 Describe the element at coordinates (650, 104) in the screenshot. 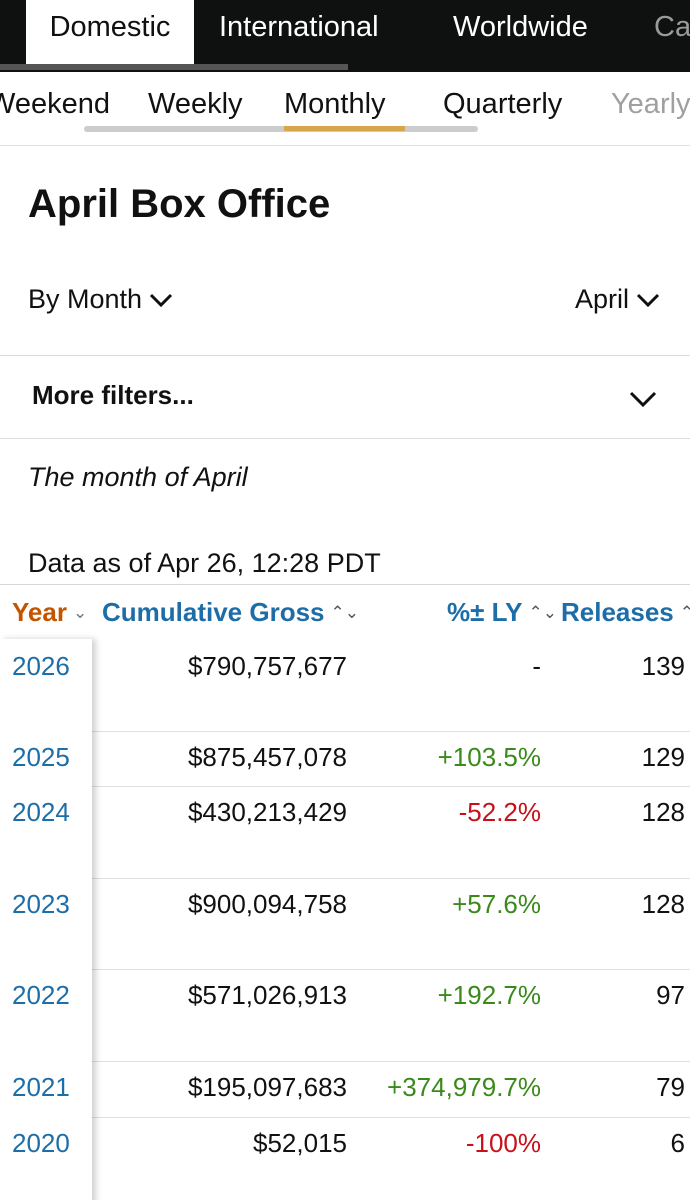

I see `tab-yearly: Yearly` at that location.